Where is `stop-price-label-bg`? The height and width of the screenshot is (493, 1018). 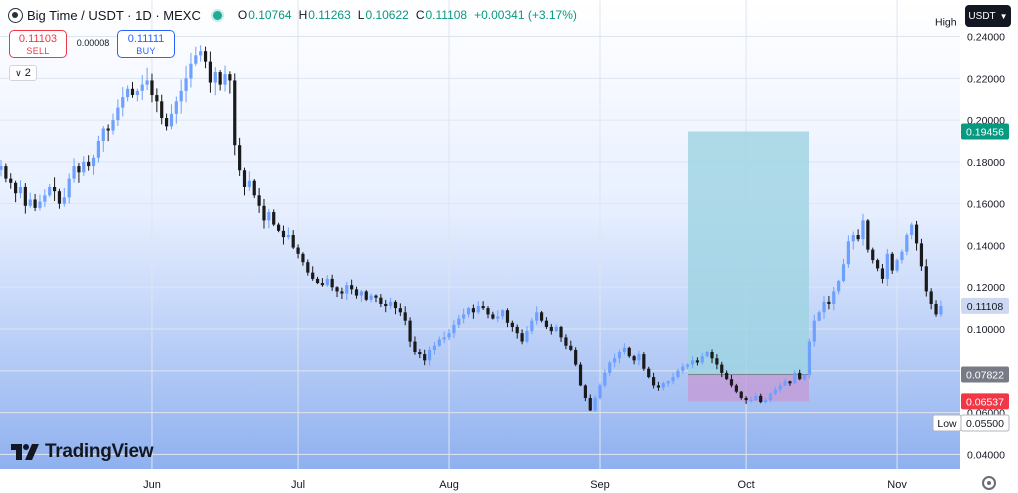
stop-price-label-bg is located at coordinates (985, 401).